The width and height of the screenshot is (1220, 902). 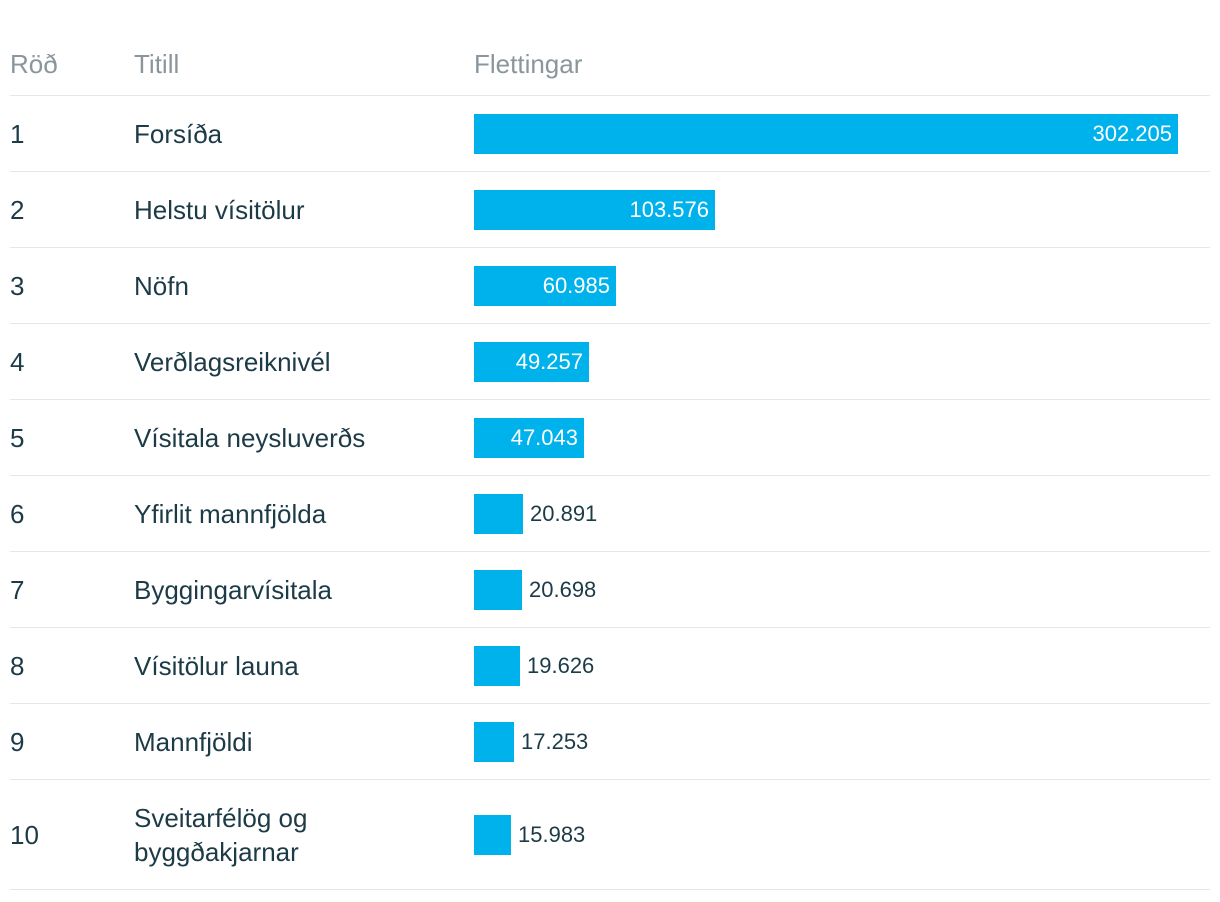 I want to click on row-rank: 6, so click(x=17, y=513).